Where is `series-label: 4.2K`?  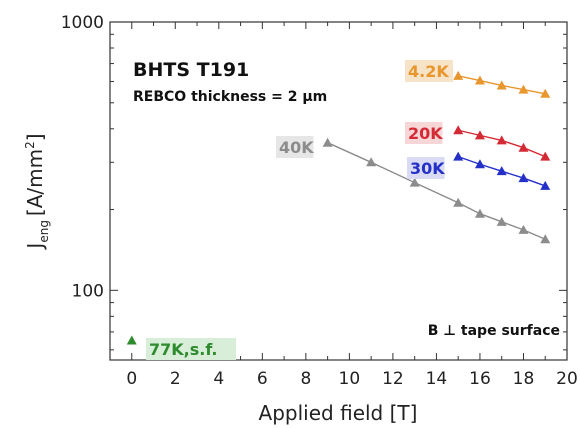 series-label: 4.2K is located at coordinates (428, 71).